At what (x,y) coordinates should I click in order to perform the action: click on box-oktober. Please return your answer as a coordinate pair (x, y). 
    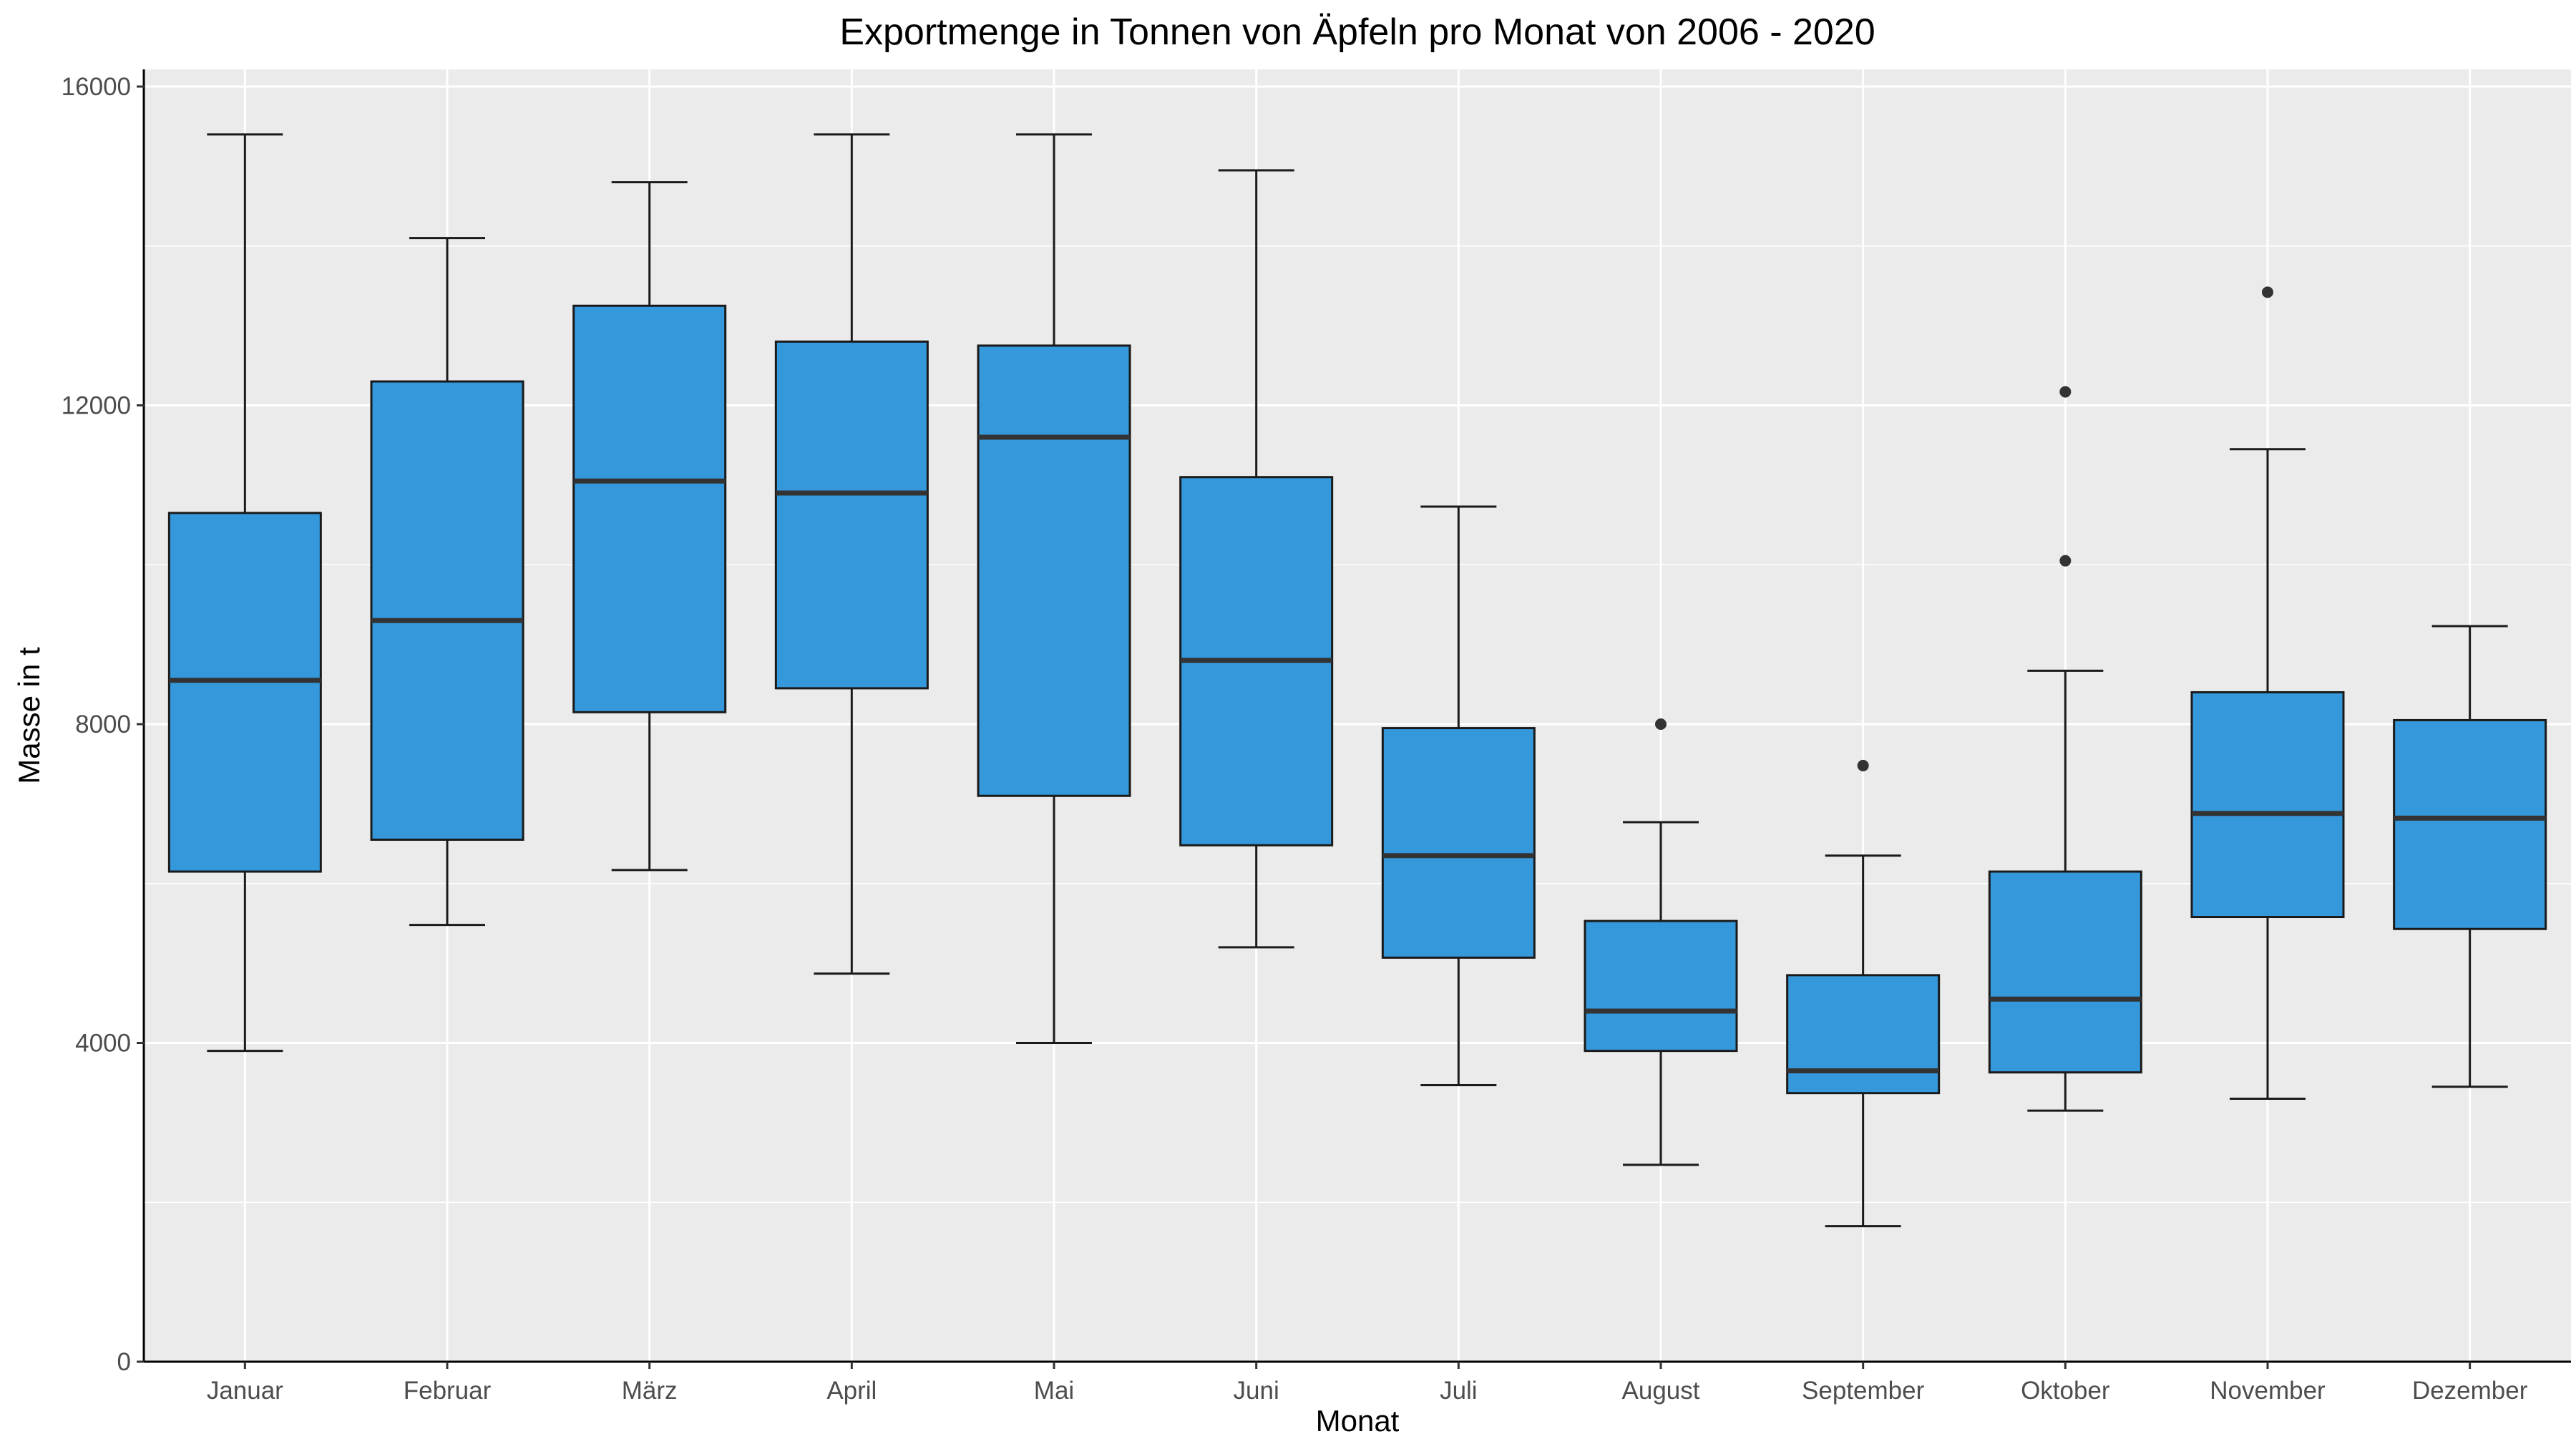
    Looking at the image, I should click on (2065, 749).